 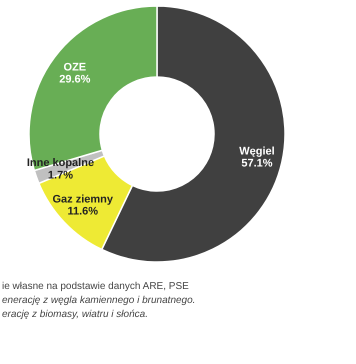 What do you see at coordinates (75, 80) in the screenshot?
I see `data-label: 29.6%` at bounding box center [75, 80].